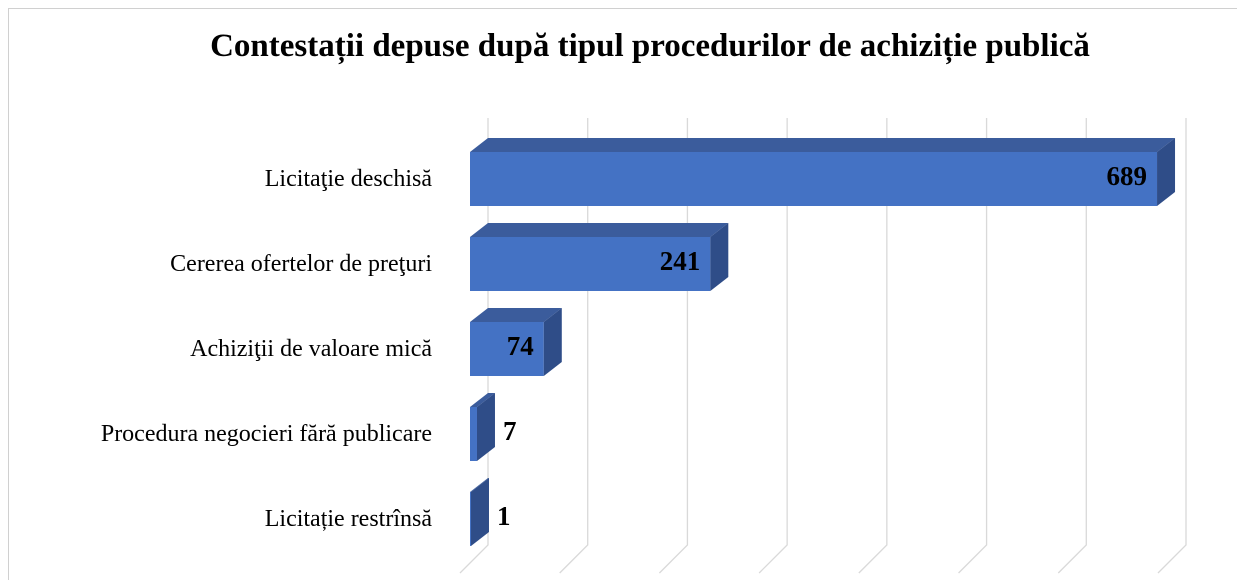  I want to click on category-text: Licitație restrînsă, so click(348, 519).